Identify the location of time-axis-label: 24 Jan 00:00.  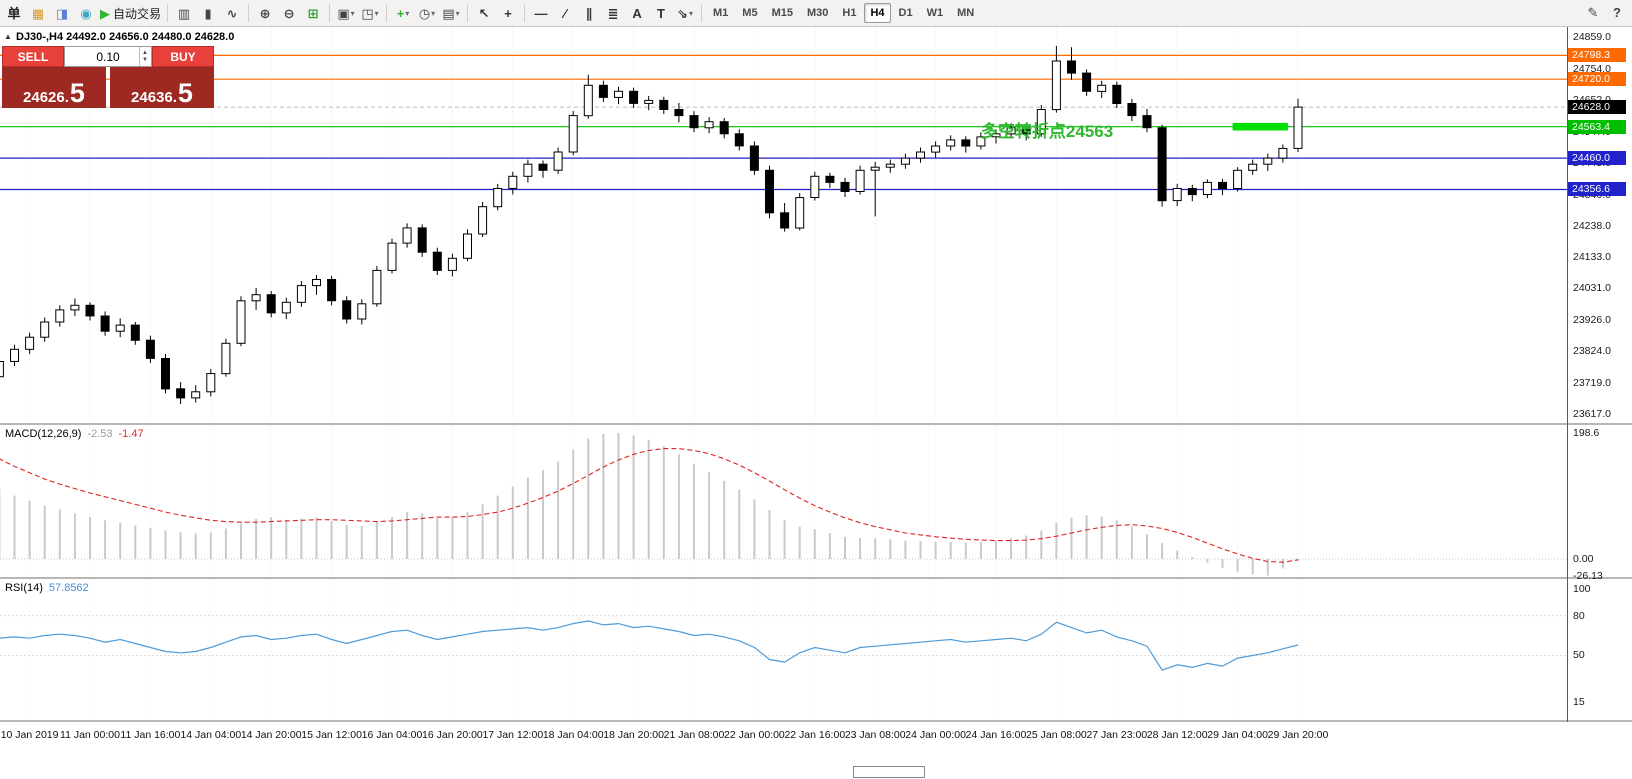
(935, 735).